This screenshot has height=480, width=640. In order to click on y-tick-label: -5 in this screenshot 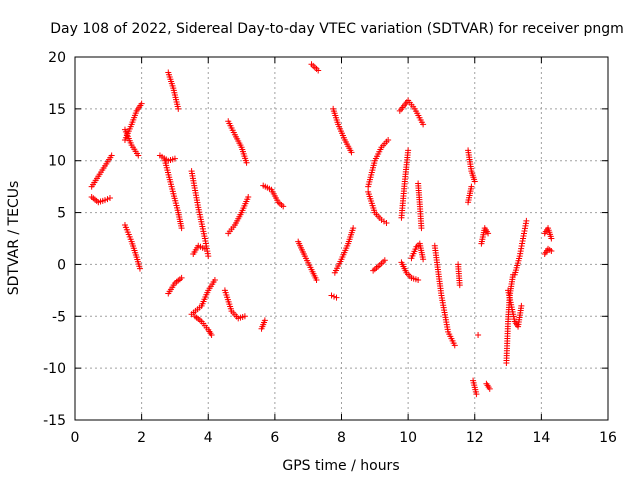, I will do `click(59, 317)`.